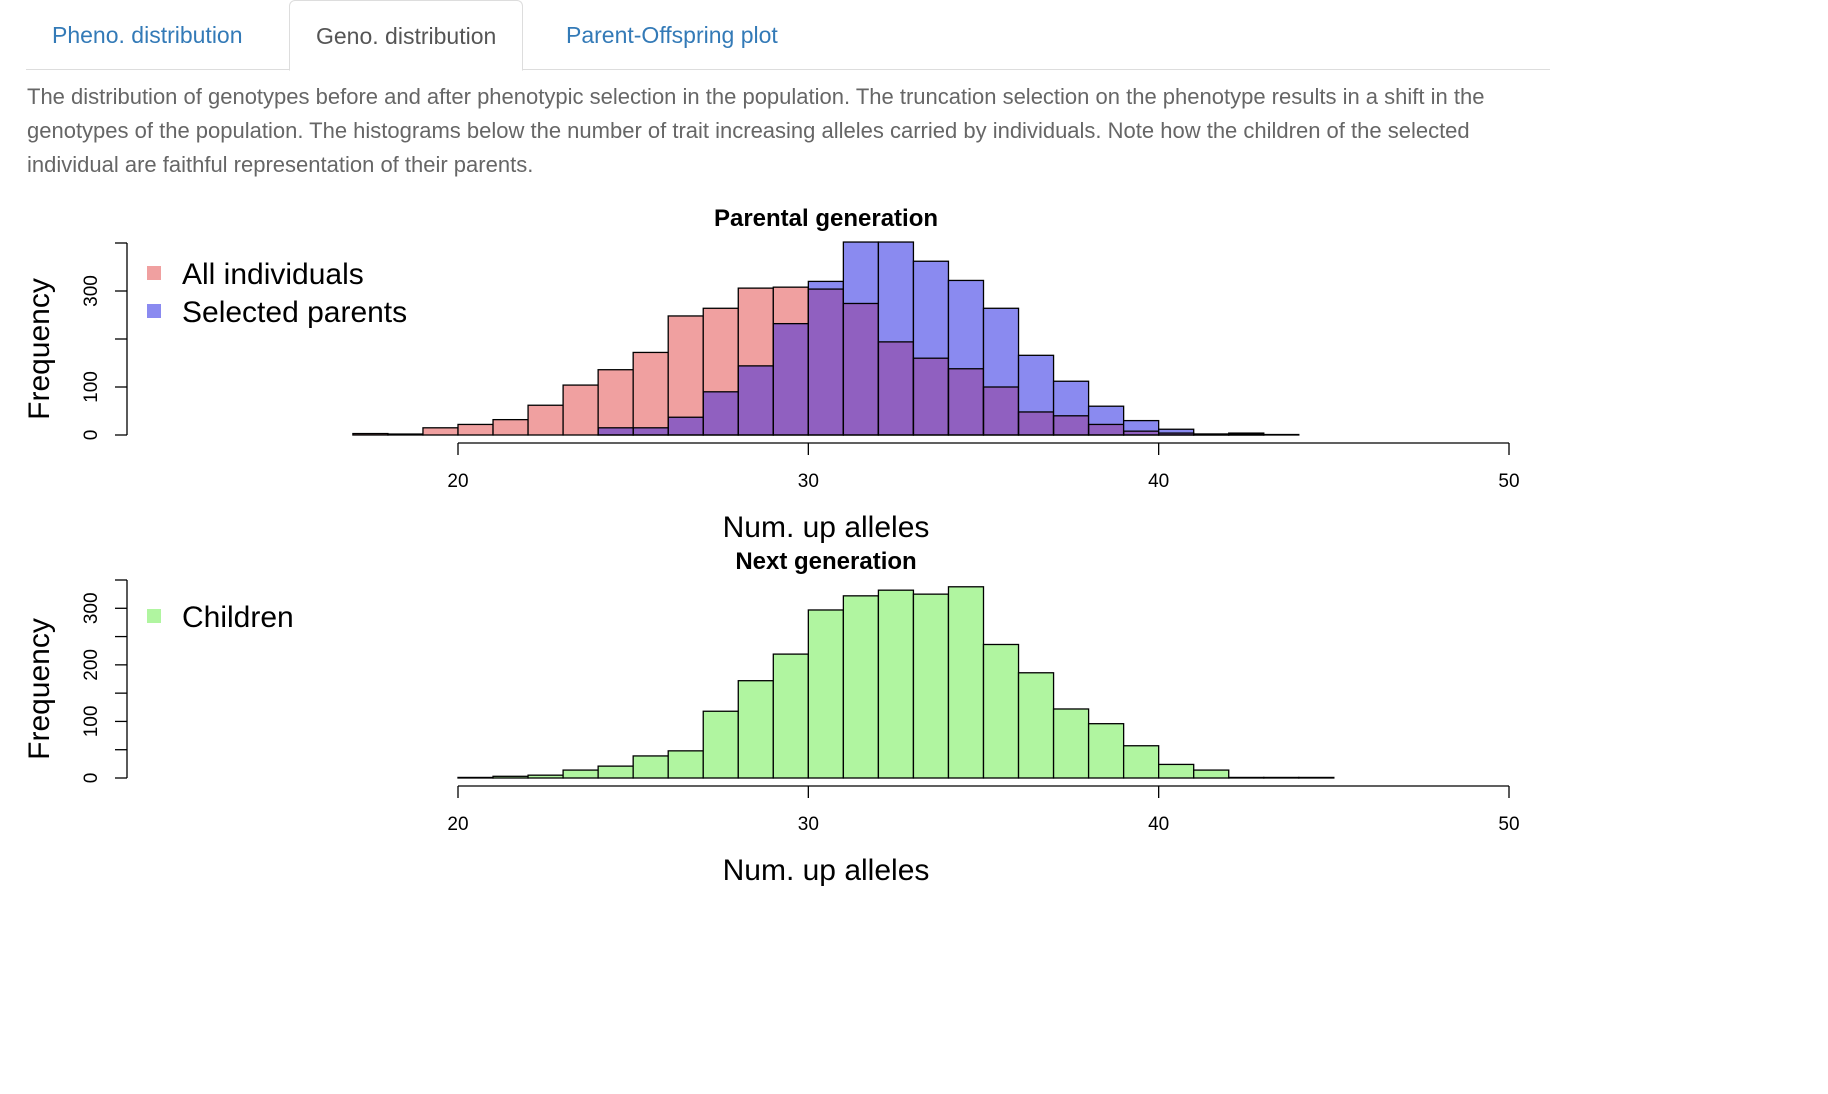  What do you see at coordinates (672, 35) in the screenshot?
I see `tab-parent-offspring-plot: Parent-Offspring plot` at bounding box center [672, 35].